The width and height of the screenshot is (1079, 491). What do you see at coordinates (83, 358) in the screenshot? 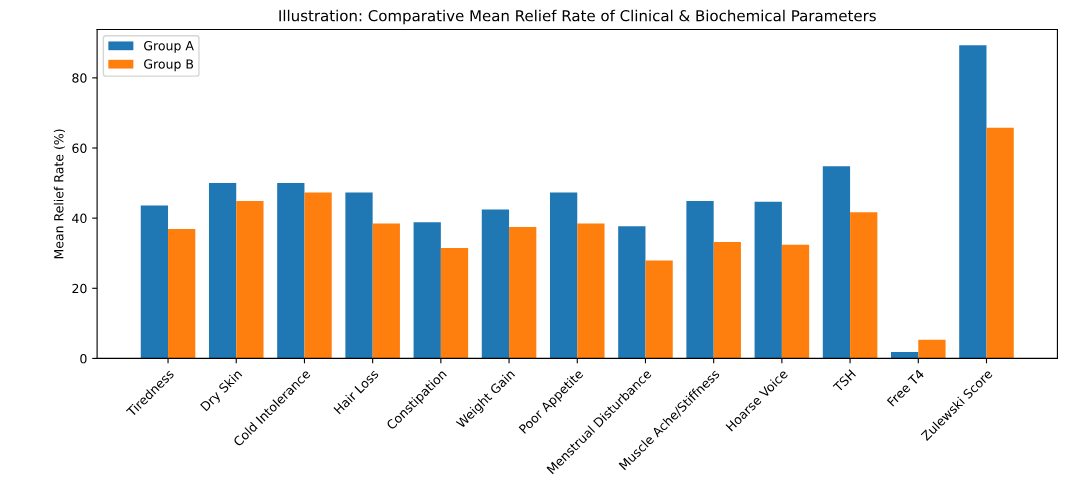
I see `y-tick-label: 0` at bounding box center [83, 358].